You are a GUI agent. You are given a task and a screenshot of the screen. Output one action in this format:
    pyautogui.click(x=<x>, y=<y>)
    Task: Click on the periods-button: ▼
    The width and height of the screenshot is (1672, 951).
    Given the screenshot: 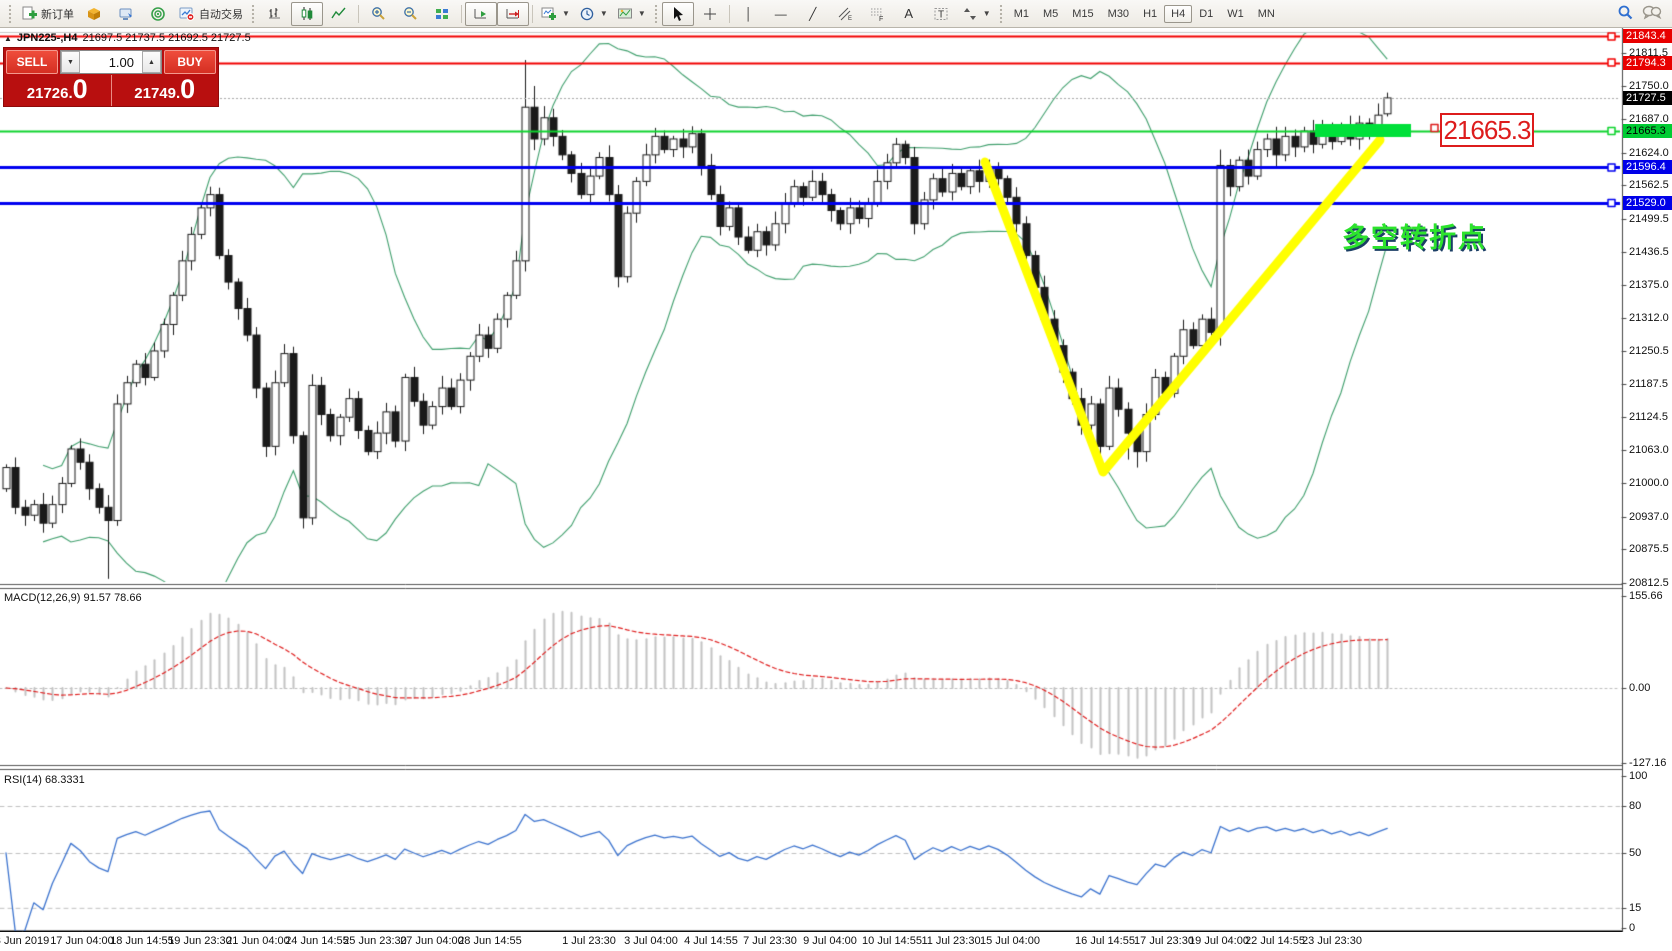 What is the action you would take?
    pyautogui.click(x=593, y=14)
    